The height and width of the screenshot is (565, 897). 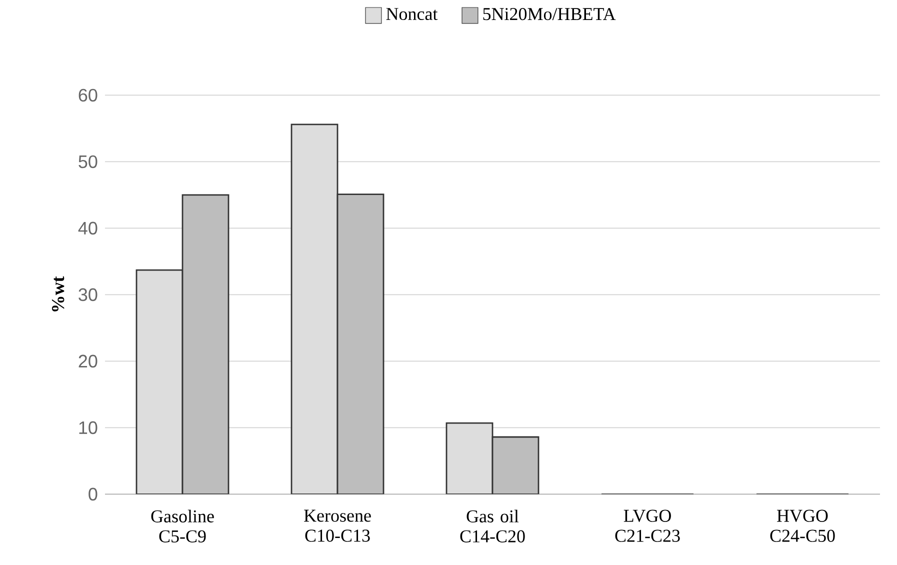 What do you see at coordinates (88, 427) in the screenshot?
I see `y-tick-label: 10` at bounding box center [88, 427].